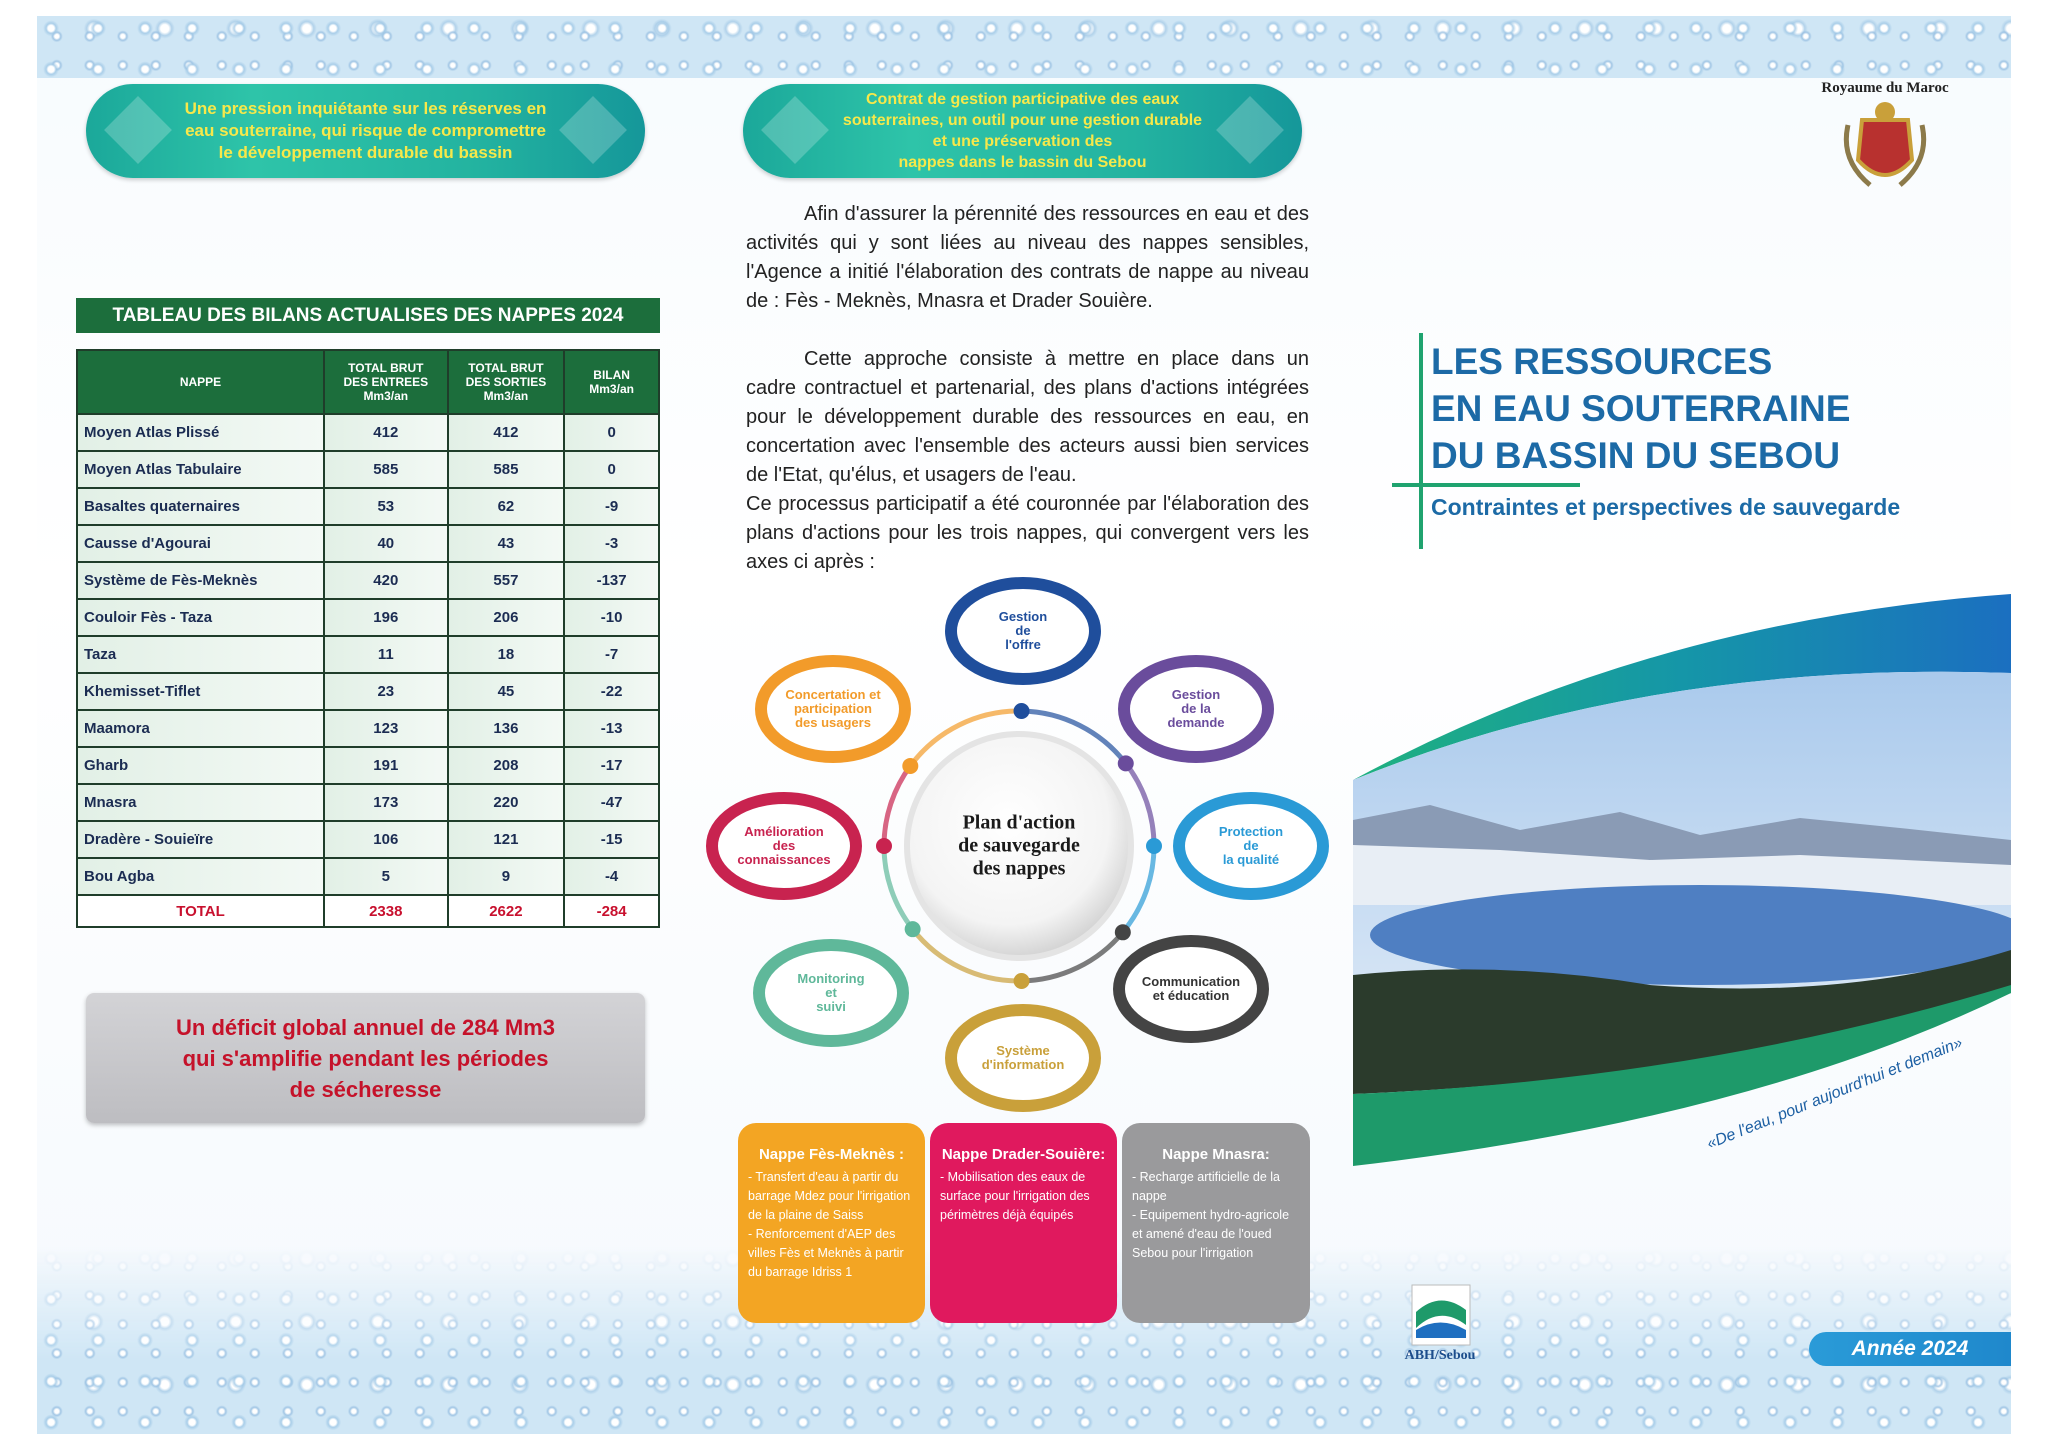 The height and width of the screenshot is (1448, 2048). What do you see at coordinates (611, 728) in the screenshot?
I see `value-cell: -13` at bounding box center [611, 728].